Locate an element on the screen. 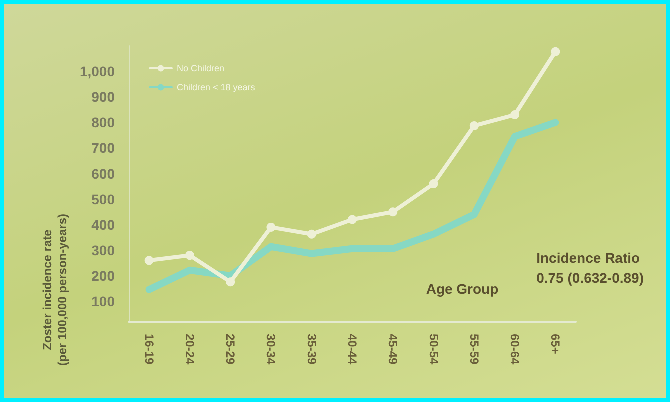 This screenshot has width=670, height=402. y-tick-label: 100 is located at coordinates (104, 302).